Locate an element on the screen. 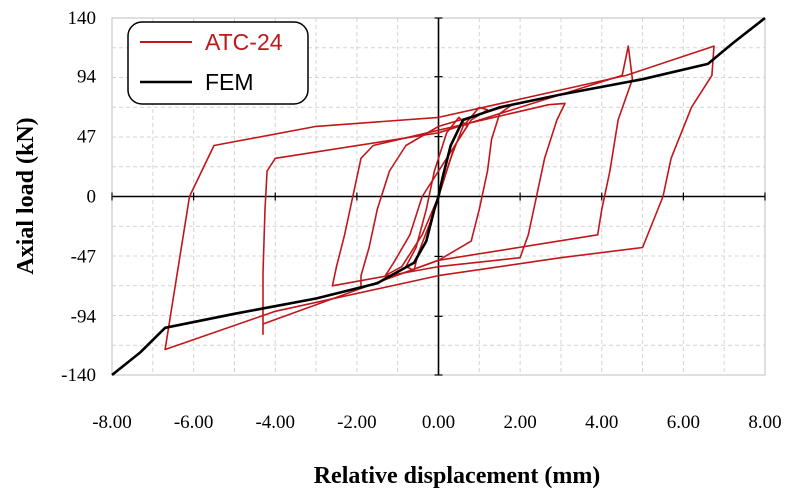 The image size is (795, 494). y-tick-label: 47 is located at coordinates (86, 137).